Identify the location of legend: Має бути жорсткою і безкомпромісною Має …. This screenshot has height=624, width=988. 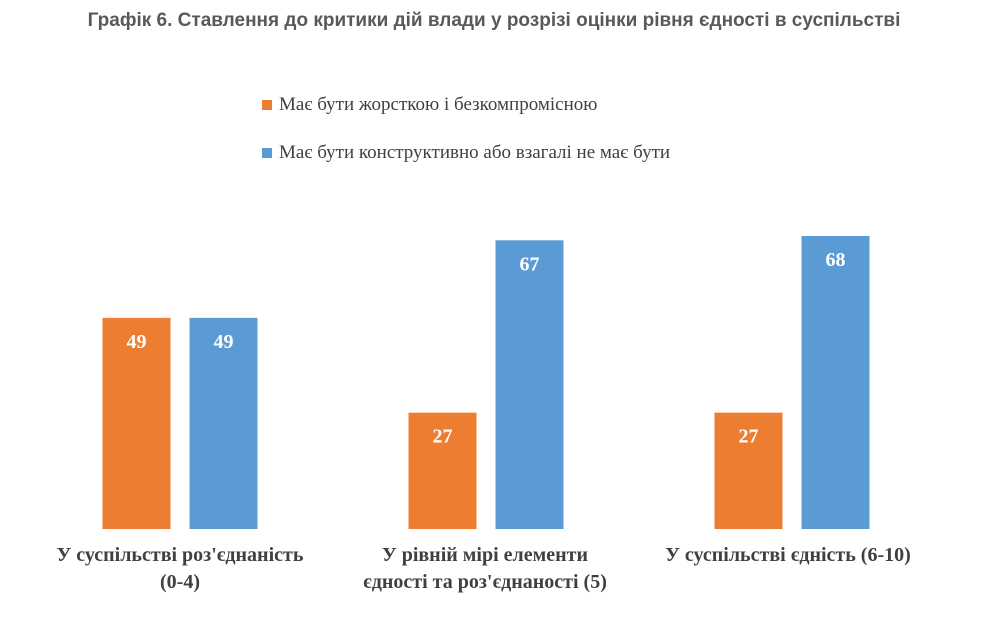
(466, 140).